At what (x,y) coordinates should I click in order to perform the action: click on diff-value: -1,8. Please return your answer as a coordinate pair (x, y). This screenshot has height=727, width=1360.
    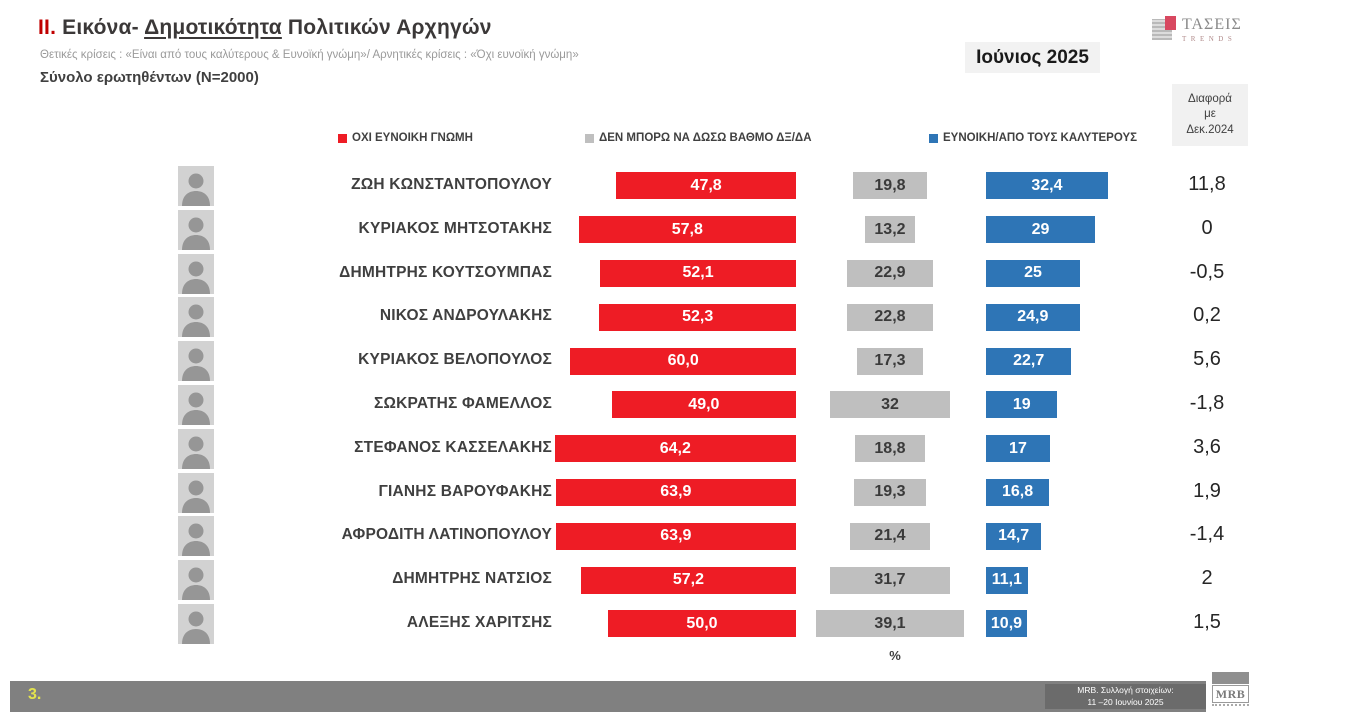
    Looking at the image, I should click on (1207, 402).